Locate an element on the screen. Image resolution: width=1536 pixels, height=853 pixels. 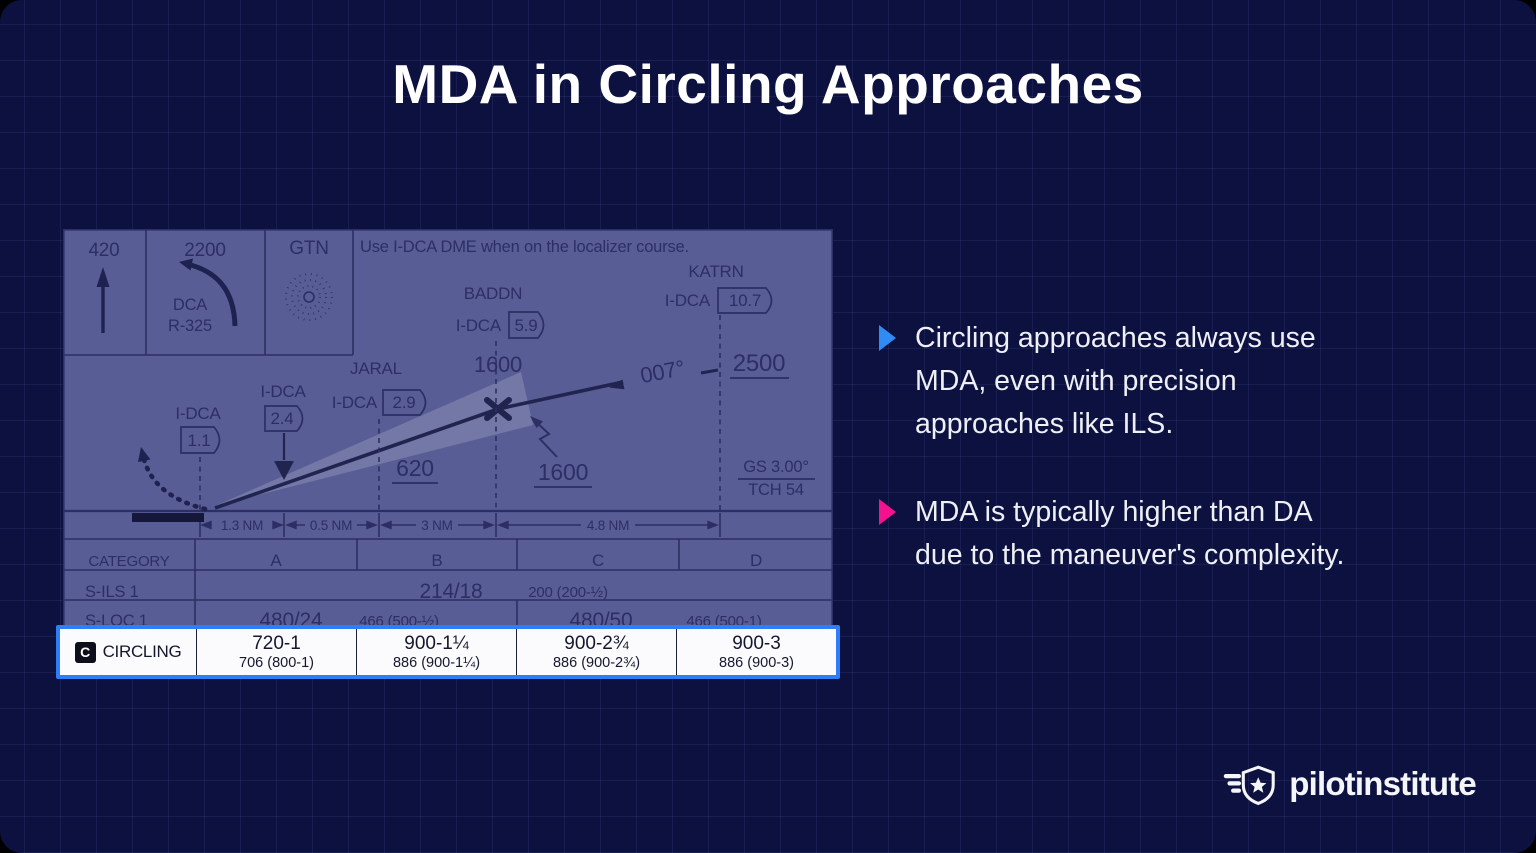
gps-label: GTN is located at coordinates (309, 248).